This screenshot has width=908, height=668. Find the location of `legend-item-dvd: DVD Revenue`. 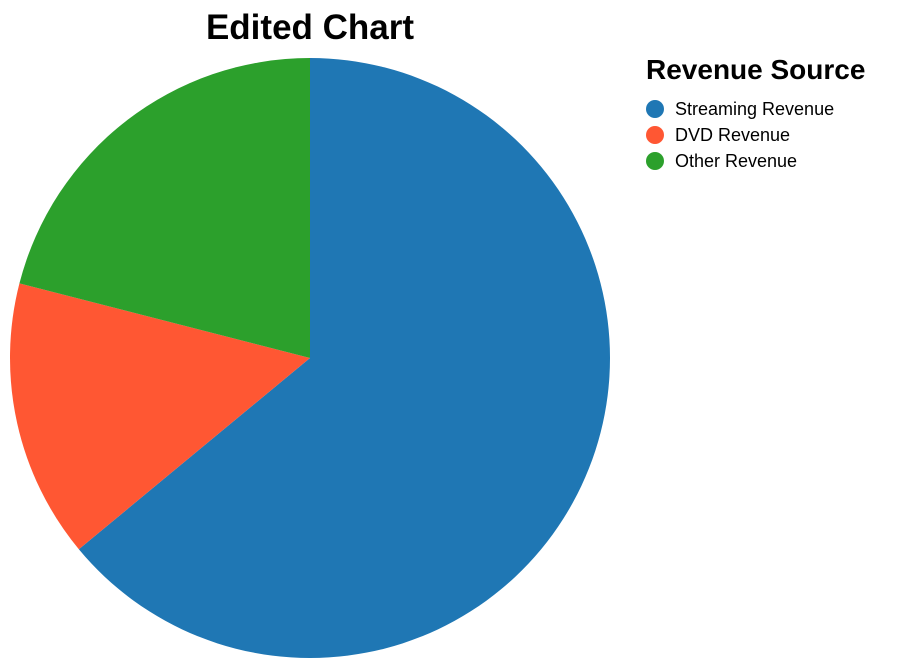

legend-item-dvd: DVD Revenue is located at coordinates (755, 135).